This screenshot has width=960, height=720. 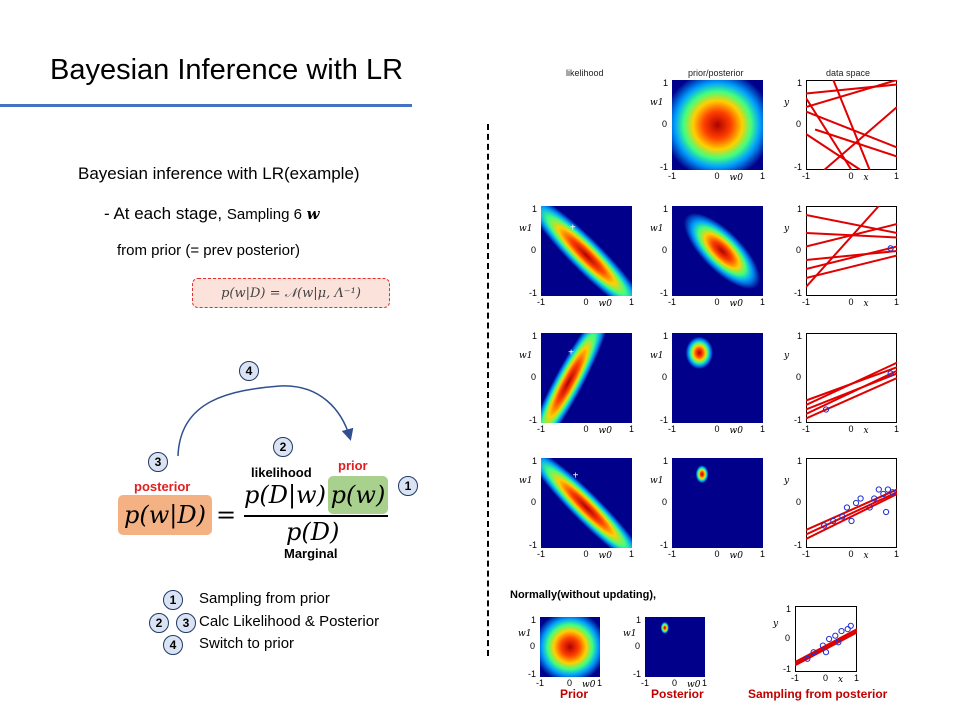 What do you see at coordinates (526, 481) in the screenshot?
I see `likelihood-panel-3-ylabel: w1` at bounding box center [526, 481].